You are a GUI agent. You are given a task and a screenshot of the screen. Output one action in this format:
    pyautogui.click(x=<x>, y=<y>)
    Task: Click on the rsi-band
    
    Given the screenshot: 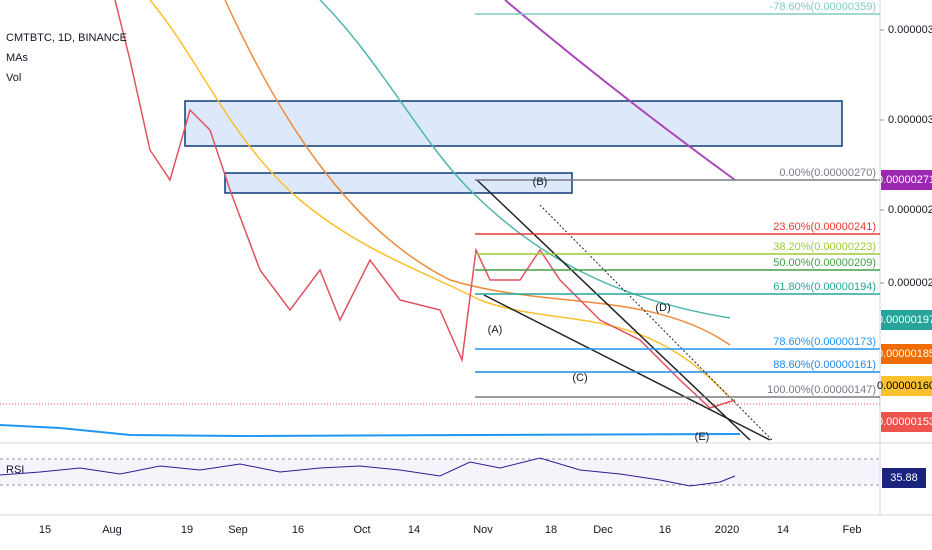 What is the action you would take?
    pyautogui.click(x=440, y=472)
    